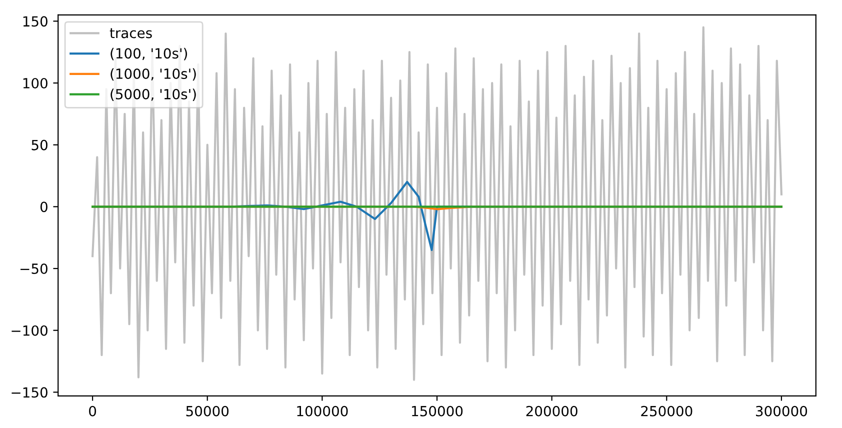 This screenshot has width=842, height=428. Describe the element at coordinates (153, 95) in the screenshot. I see `legend-label: (5000, '10s')` at that location.